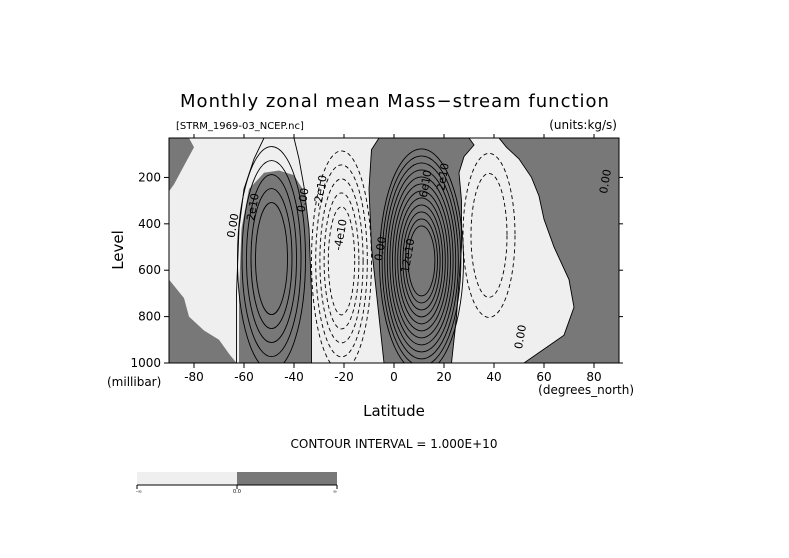 The width and height of the screenshot is (789, 558). What do you see at coordinates (443, 377) in the screenshot?
I see `x-tick-label: 20` at bounding box center [443, 377].